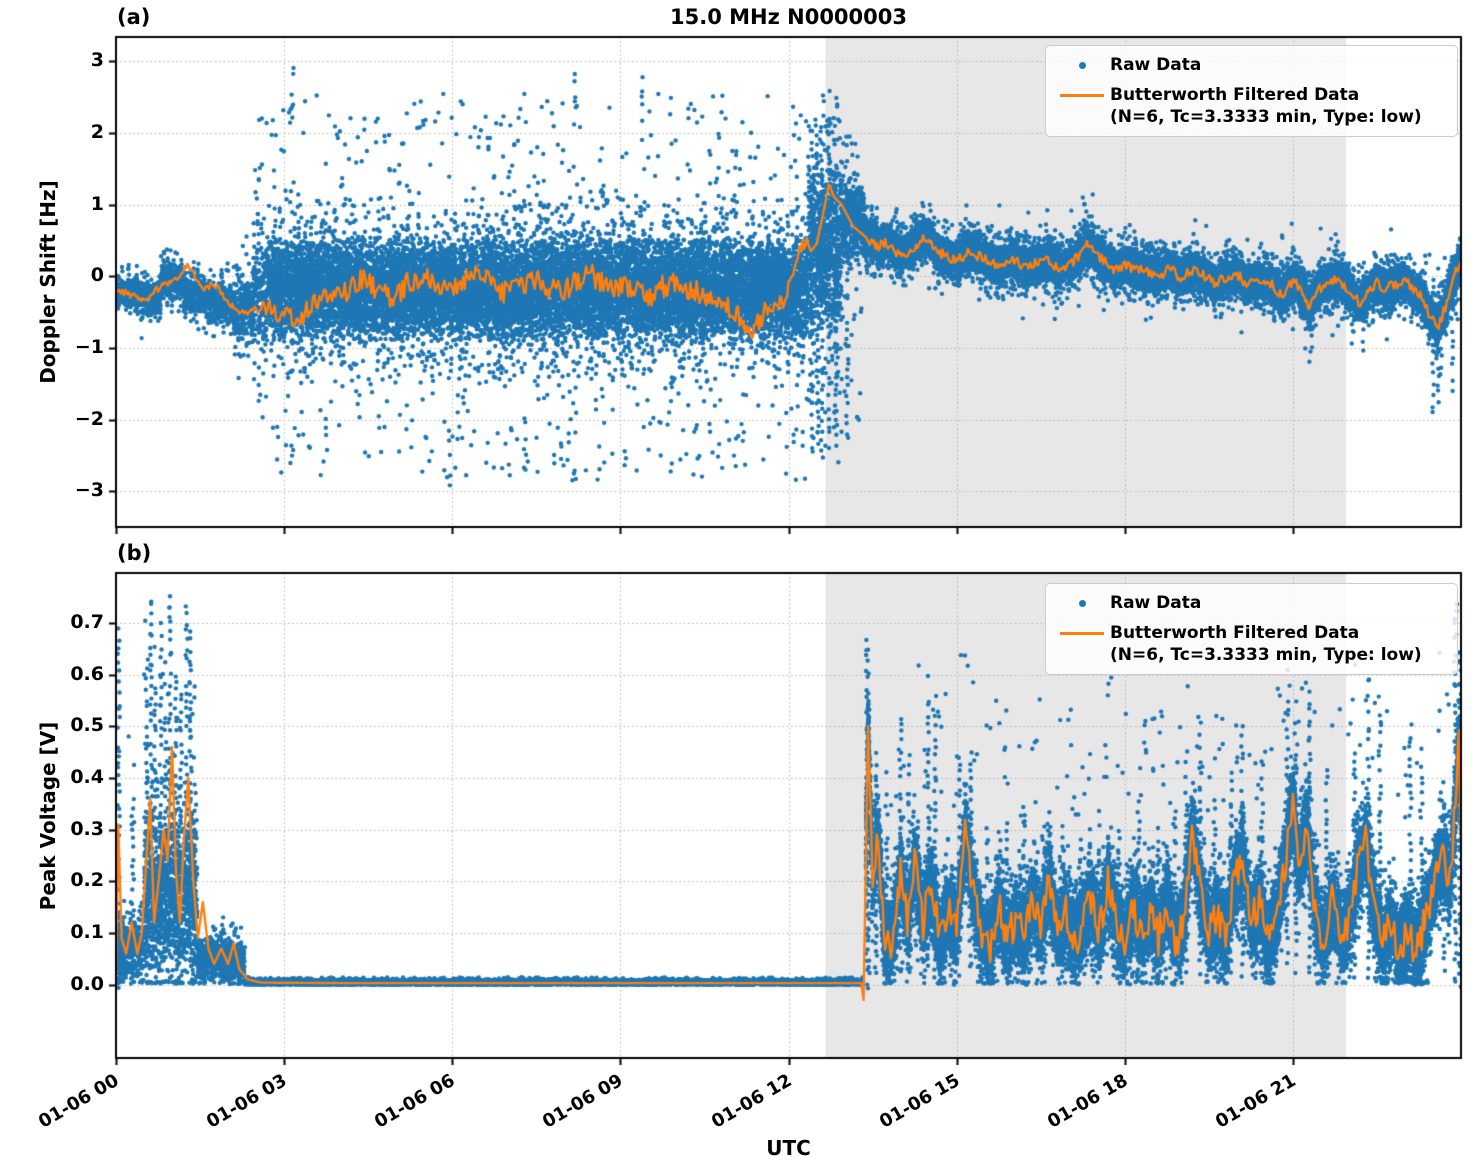 This screenshot has width=1472, height=1172. What do you see at coordinates (97, 60) in the screenshot?
I see `y-tick-label: 3` at bounding box center [97, 60].